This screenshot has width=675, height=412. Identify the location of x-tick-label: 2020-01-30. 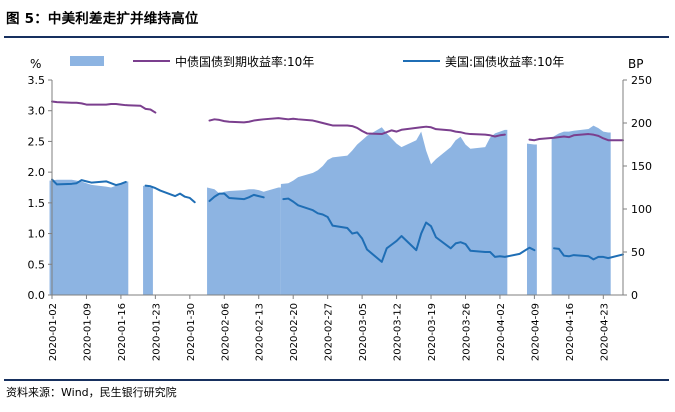
(191, 332).